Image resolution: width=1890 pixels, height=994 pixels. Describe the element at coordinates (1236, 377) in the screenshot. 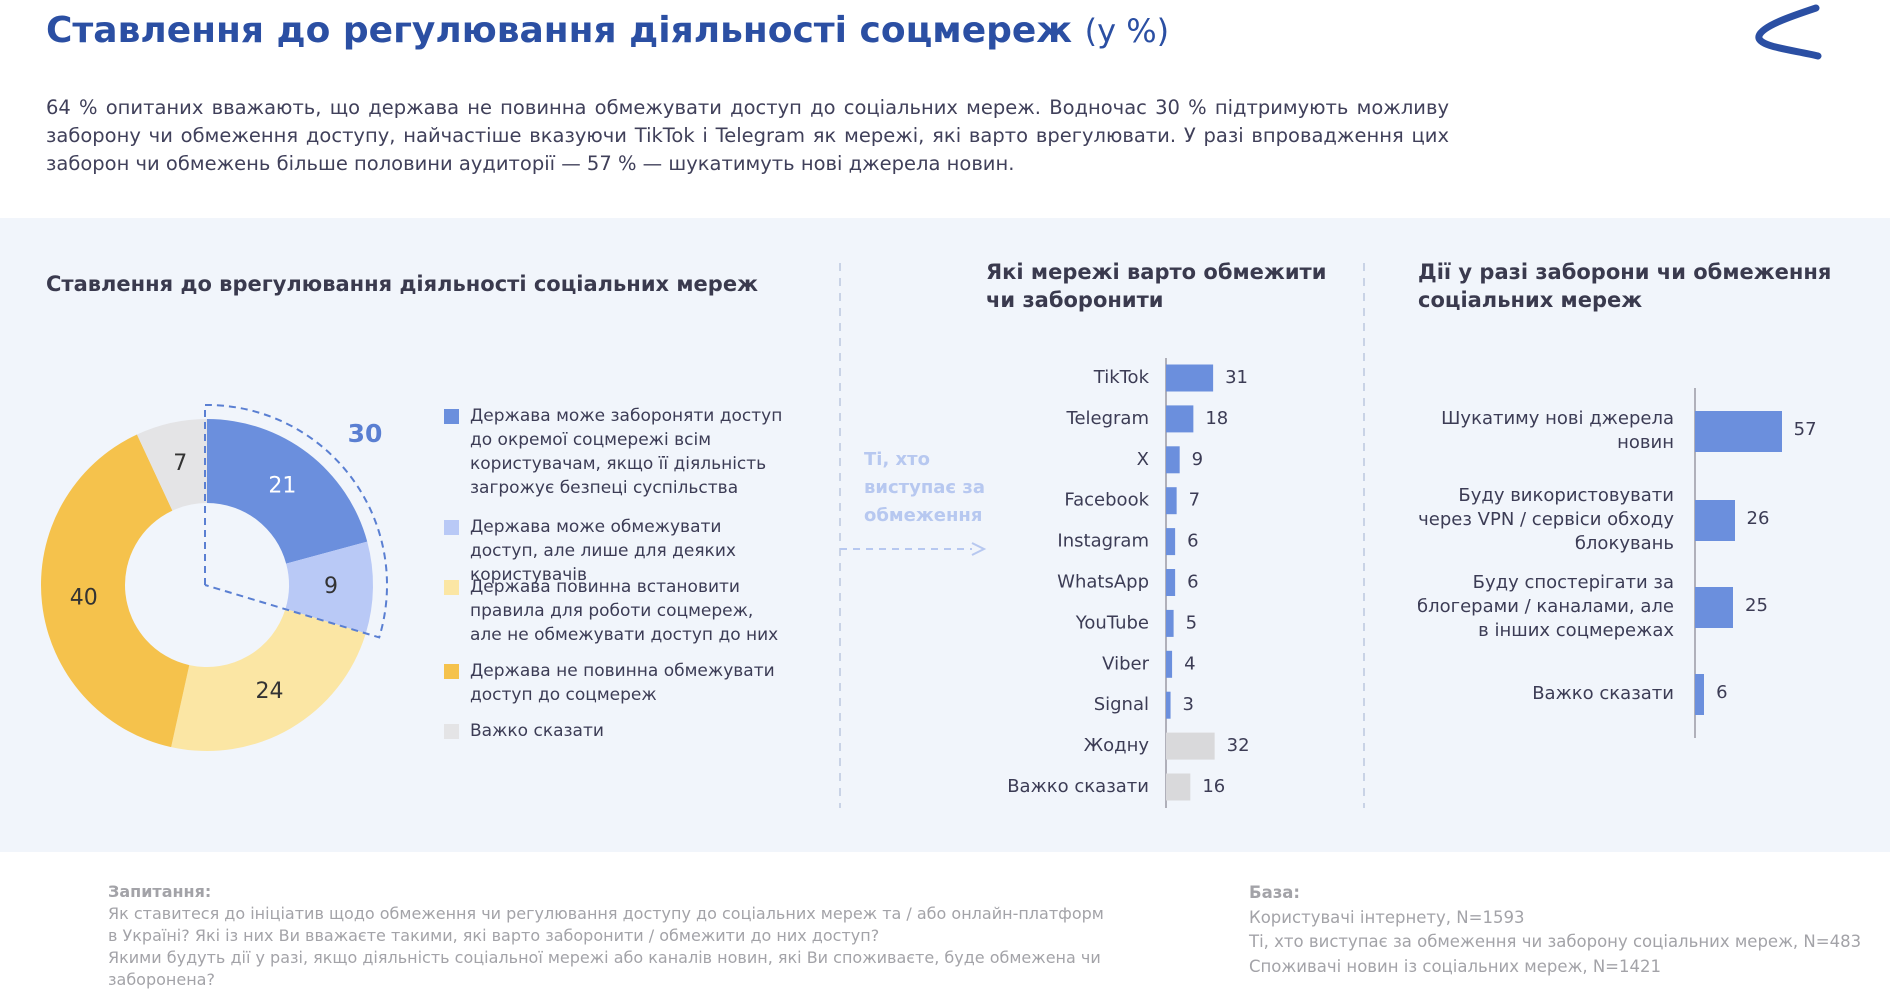

I see `value-label: 31` at that location.